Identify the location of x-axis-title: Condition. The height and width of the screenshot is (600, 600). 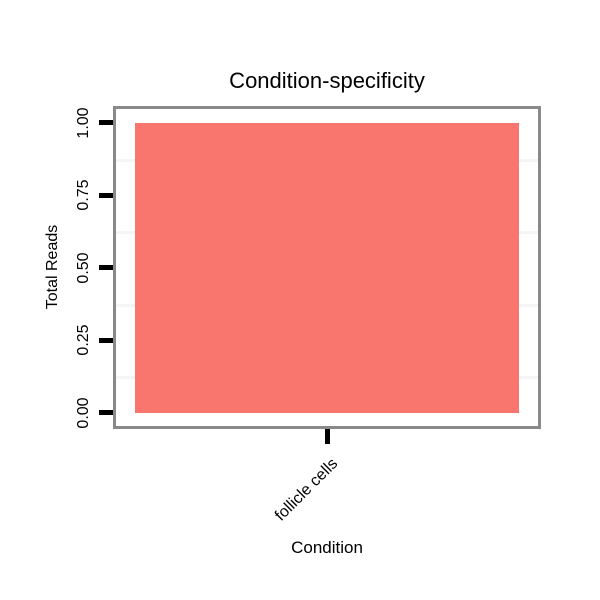
(327, 547).